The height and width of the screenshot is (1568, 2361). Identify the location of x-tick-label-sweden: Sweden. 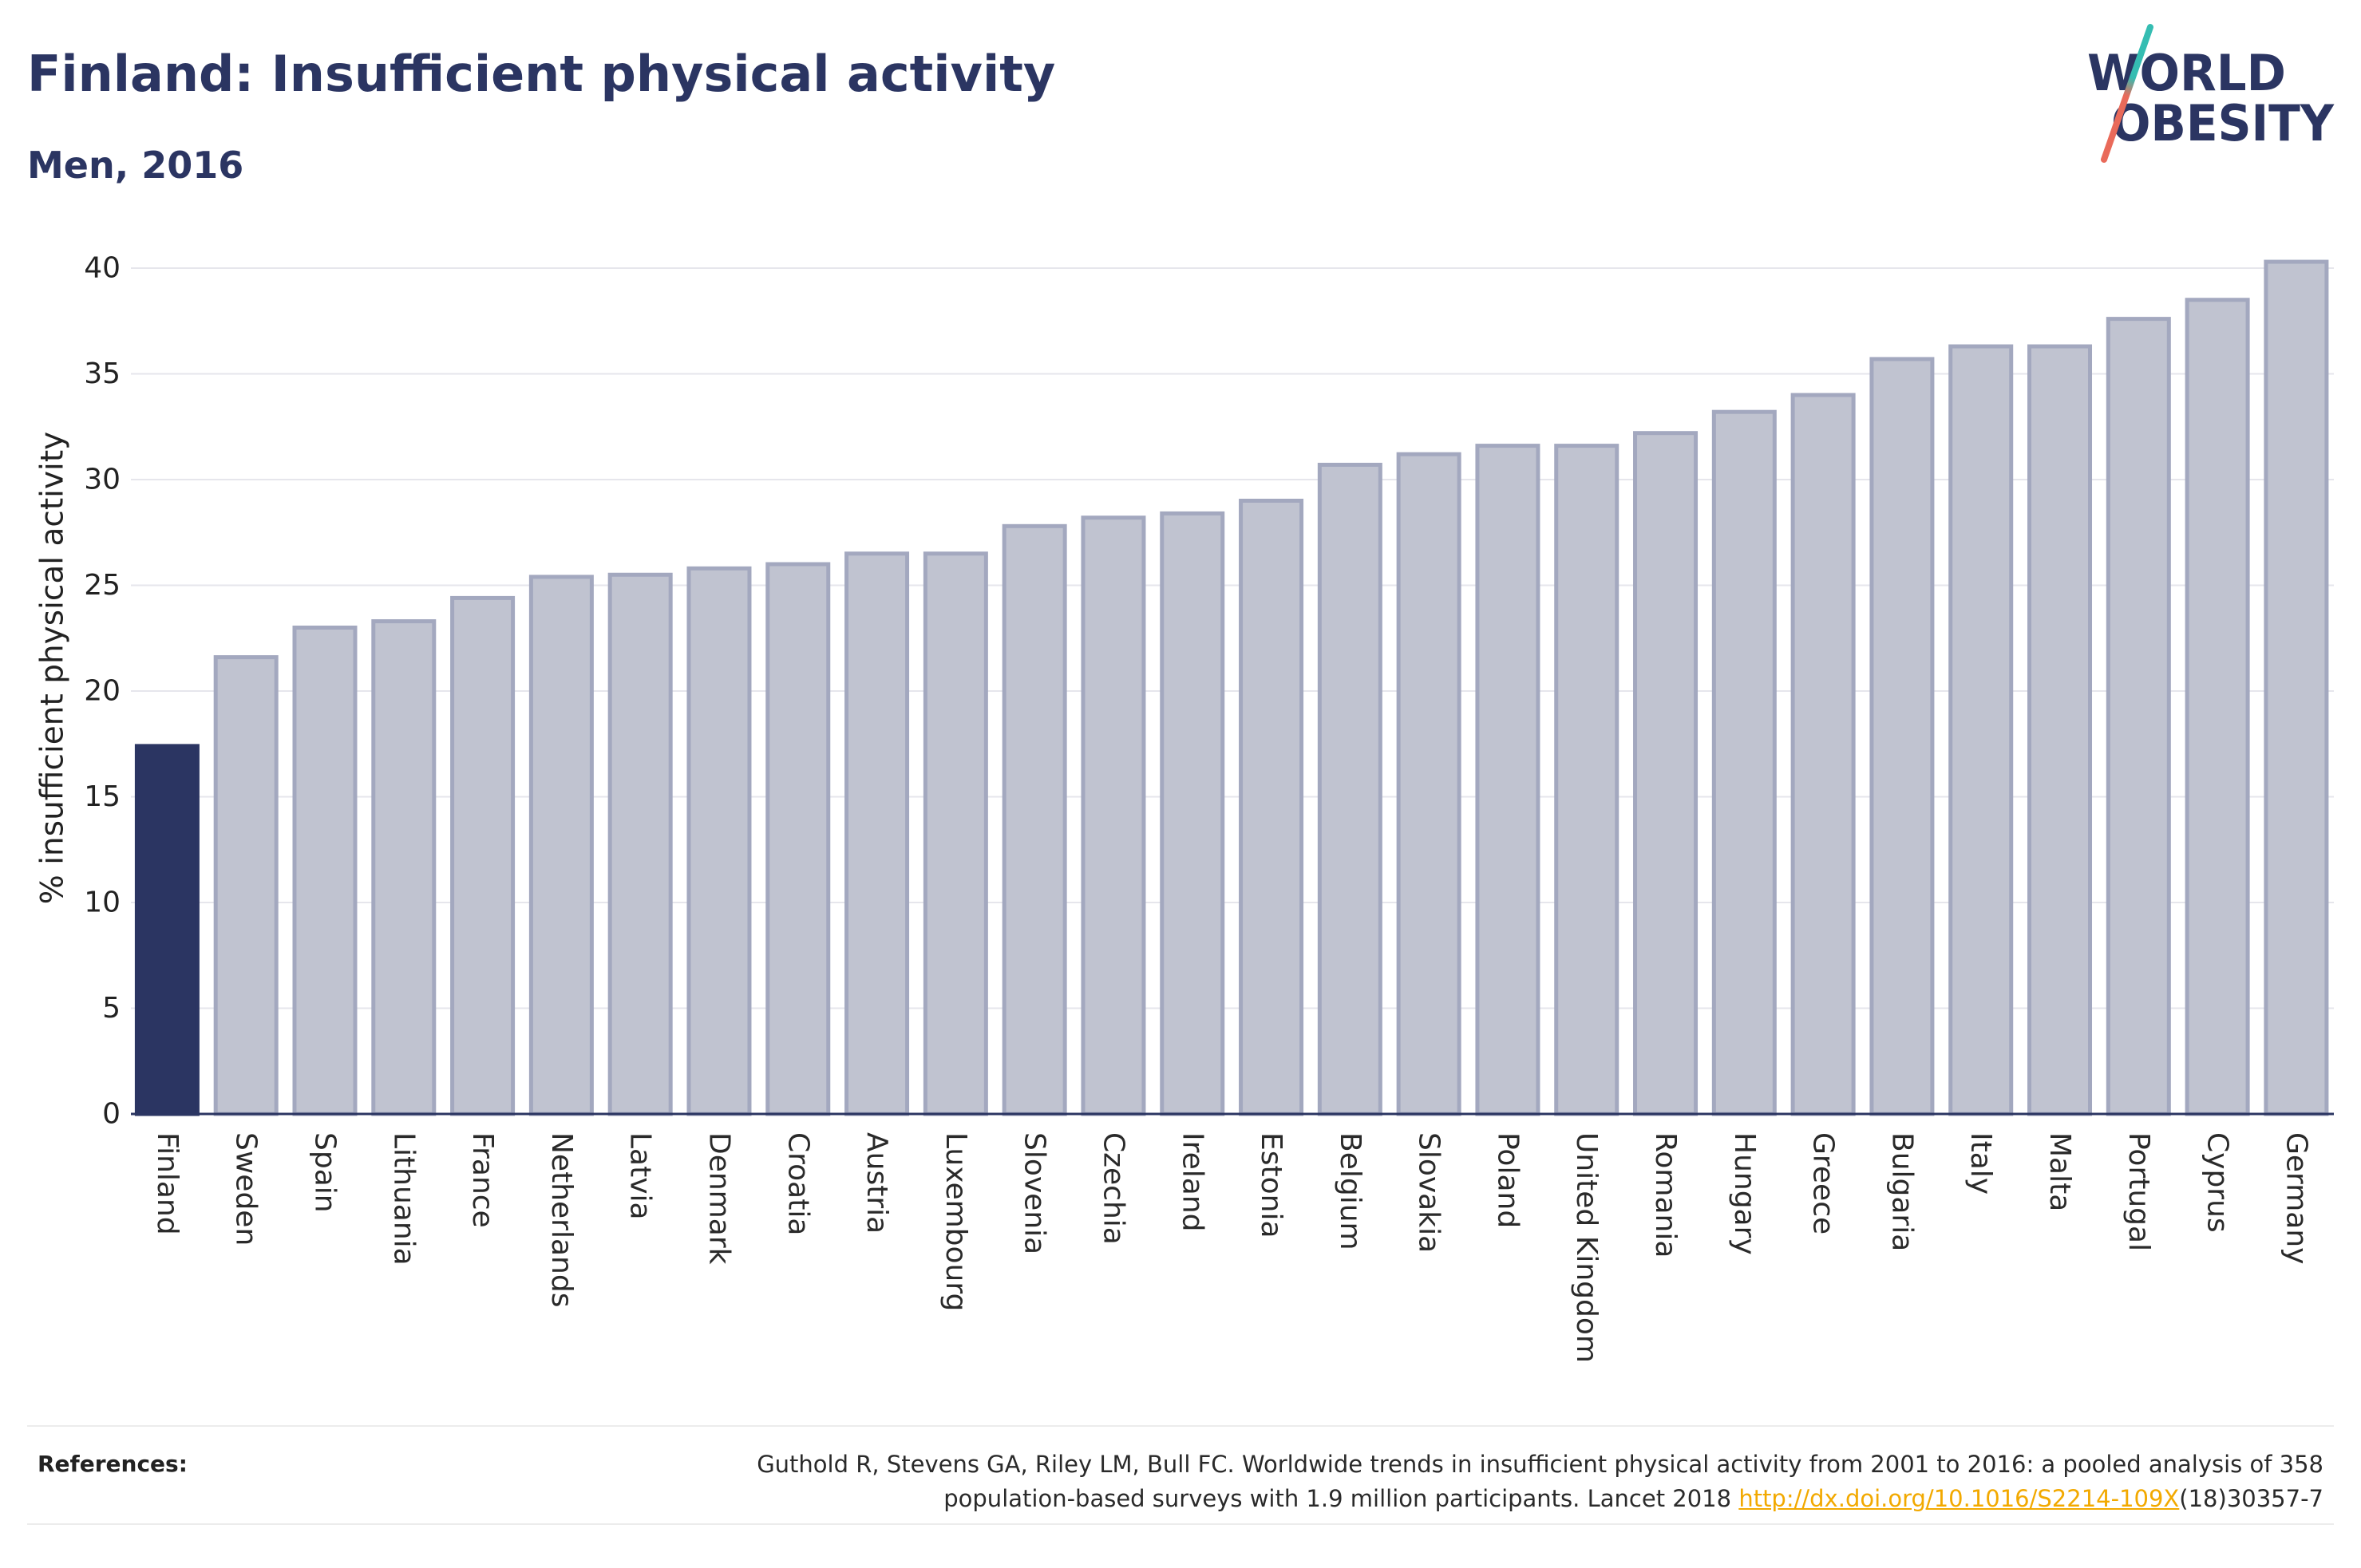
(246, 1189).